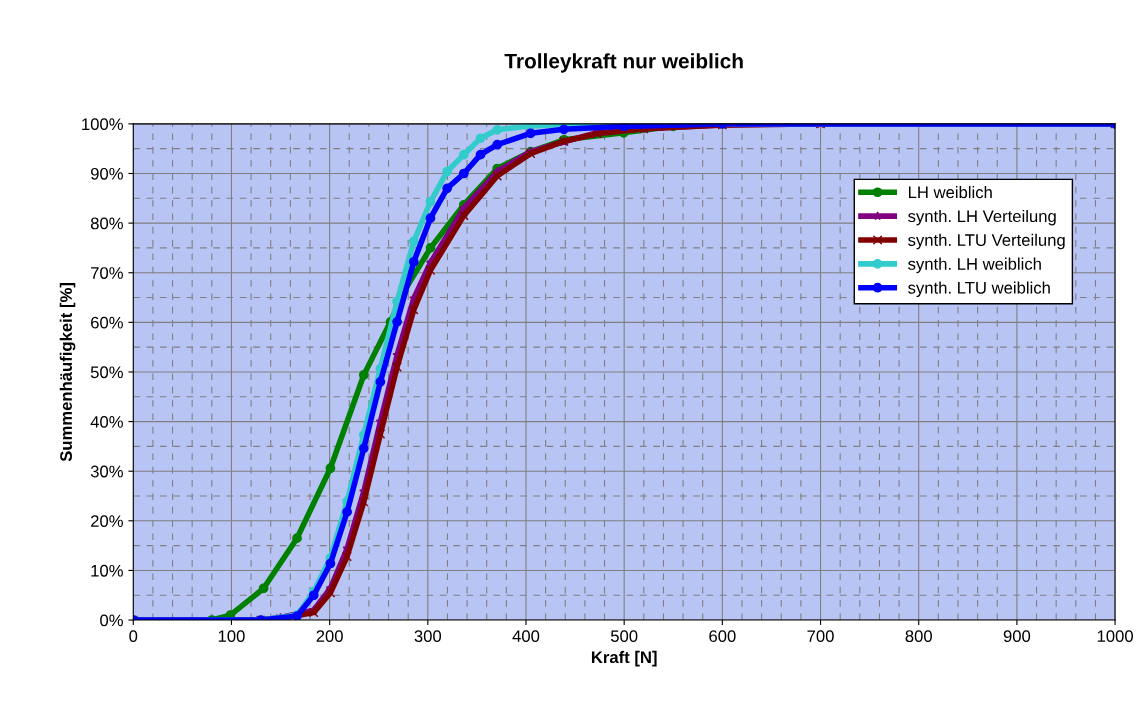  What do you see at coordinates (624, 658) in the screenshot?
I see `x-axis-title: Kraft [N]` at bounding box center [624, 658].